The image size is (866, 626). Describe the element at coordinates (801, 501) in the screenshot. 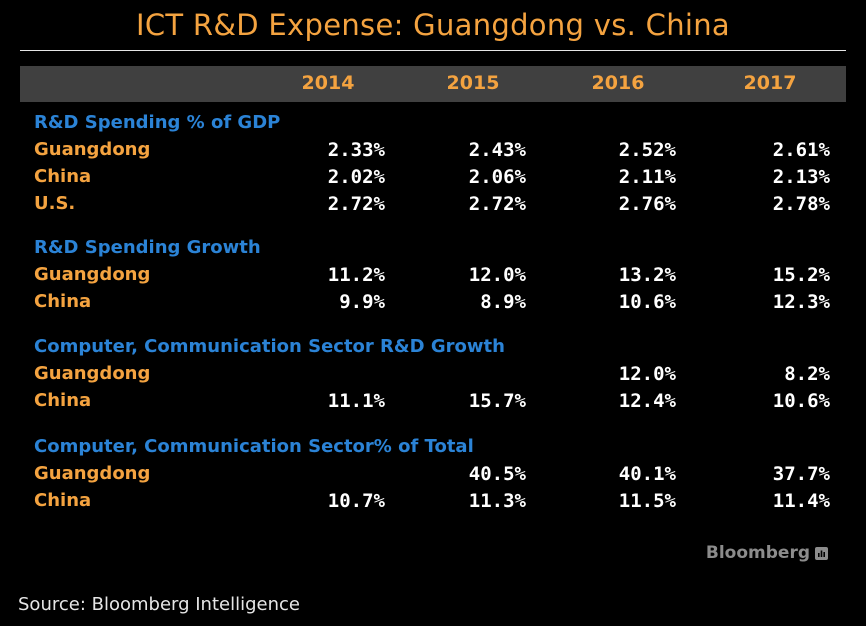

I see `table-cell: 11.4%` at that location.